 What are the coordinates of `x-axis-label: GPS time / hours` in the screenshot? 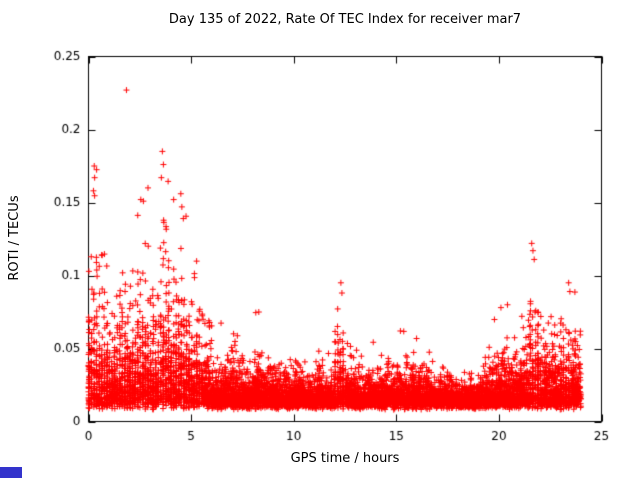 It's located at (345, 458).